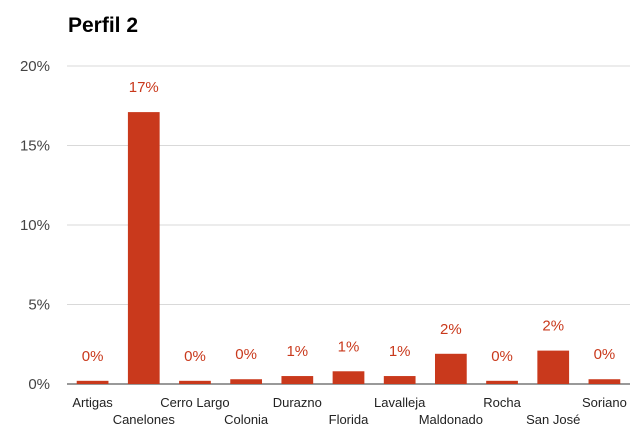  Describe the element at coordinates (39, 384) in the screenshot. I see `y-tick-label: 0%` at that location.